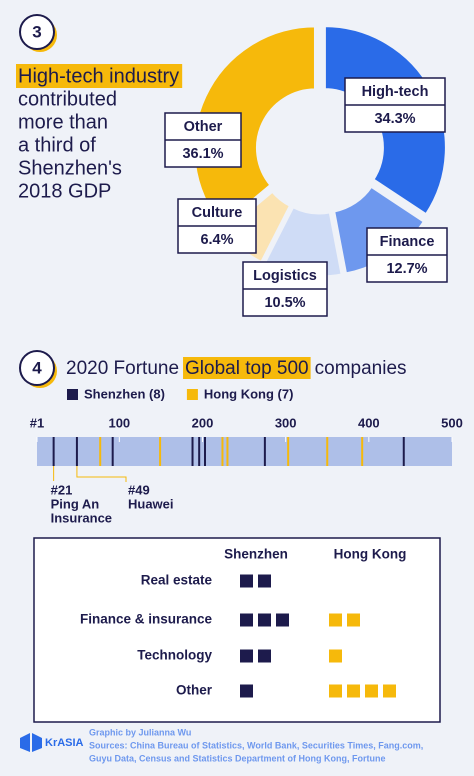  Describe the element at coordinates (407, 242) in the screenshot. I see `segment-name: Finance` at that location.